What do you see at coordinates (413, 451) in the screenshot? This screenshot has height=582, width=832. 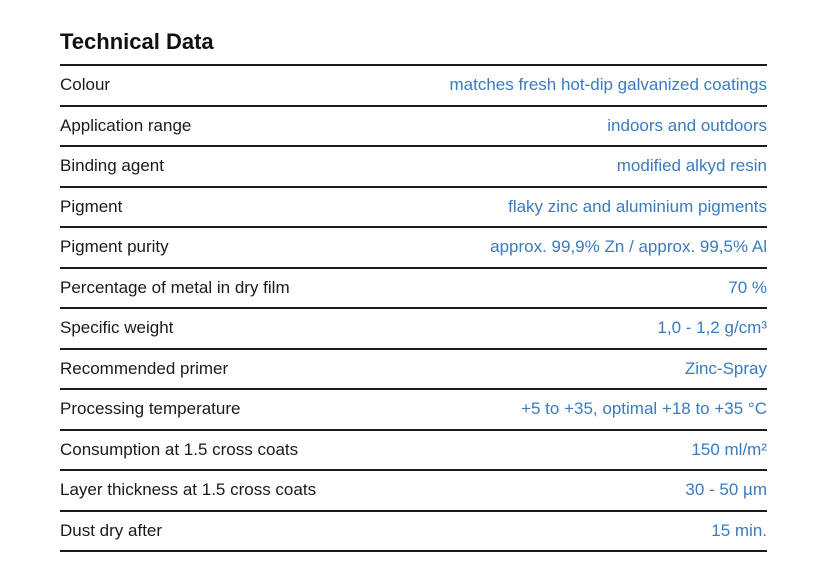 I see `table-row: Consumption at 1.5 cross coats 150 ml/m²` at bounding box center [413, 451].